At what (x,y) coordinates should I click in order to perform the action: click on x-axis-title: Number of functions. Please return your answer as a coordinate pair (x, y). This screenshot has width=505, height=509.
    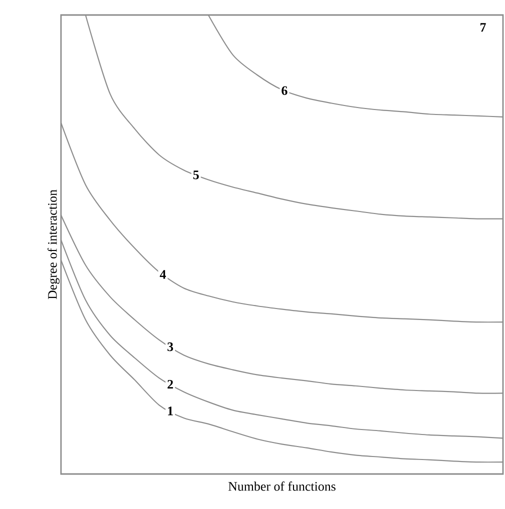
    Looking at the image, I should click on (282, 486).